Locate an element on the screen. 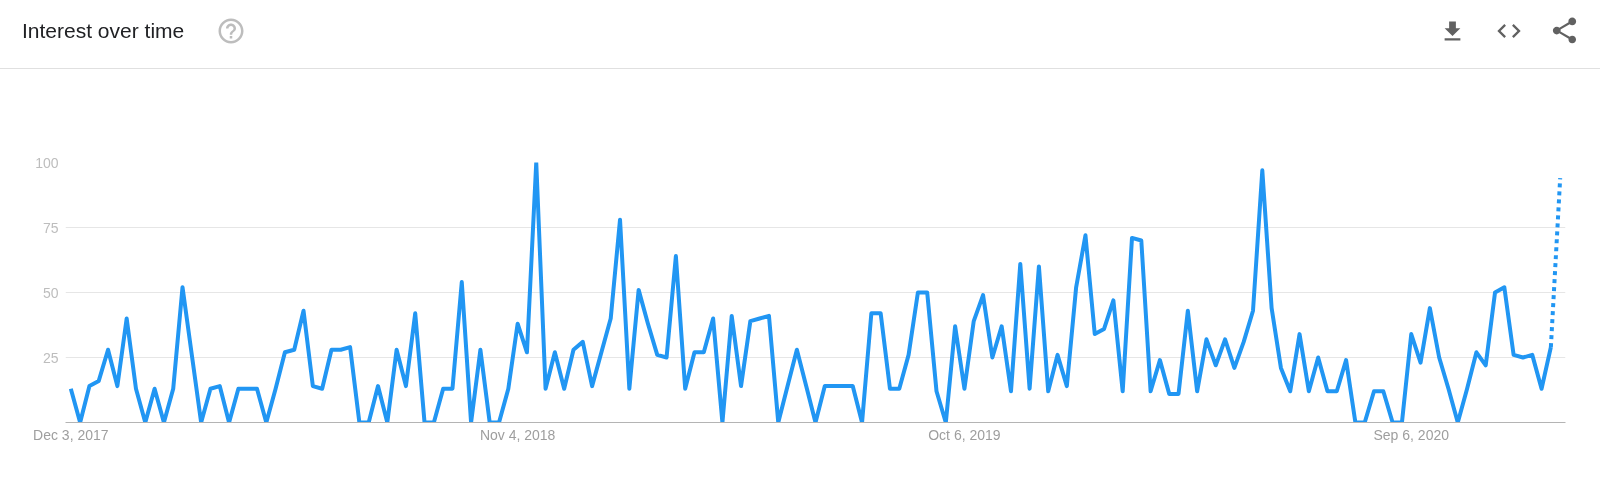  chart-title: Interest over time is located at coordinates (103, 30).